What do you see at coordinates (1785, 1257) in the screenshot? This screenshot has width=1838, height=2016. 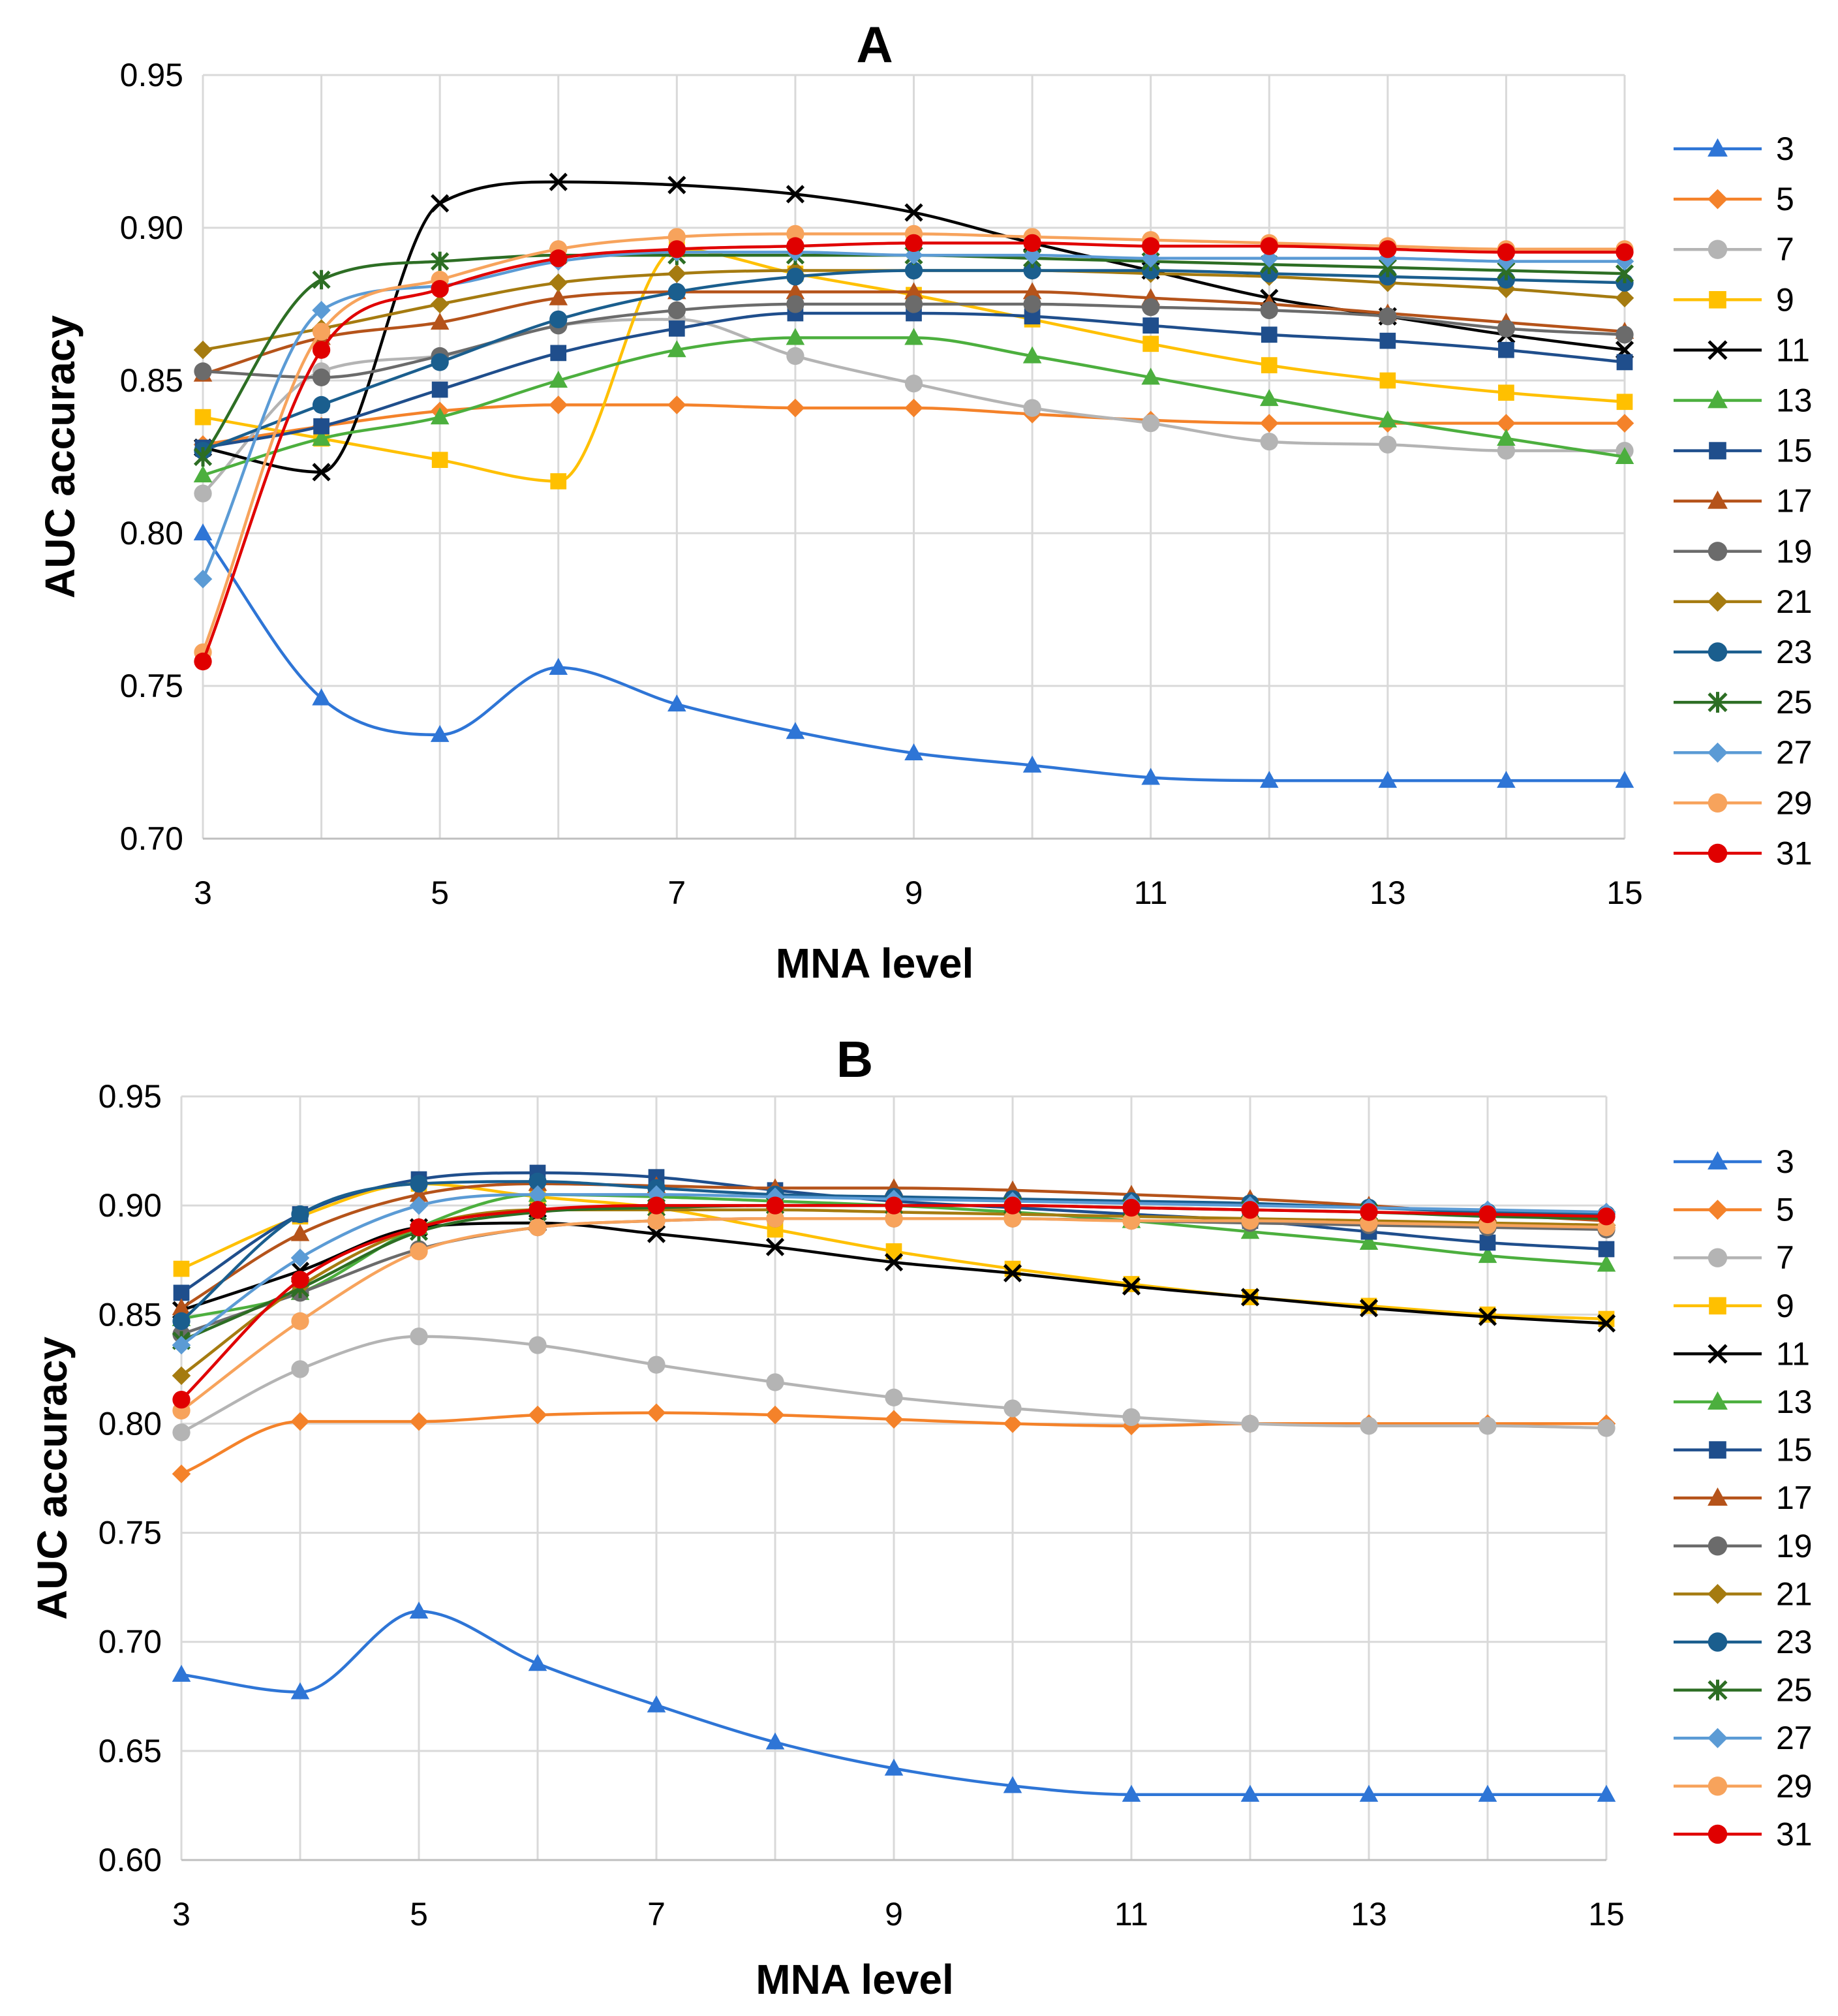 I see `legend-label: 7` at bounding box center [1785, 1257].